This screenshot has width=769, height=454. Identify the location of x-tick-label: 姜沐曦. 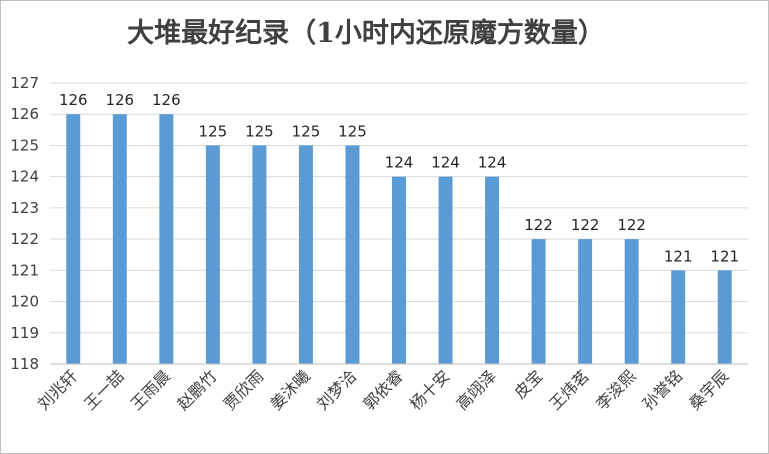
(289, 389).